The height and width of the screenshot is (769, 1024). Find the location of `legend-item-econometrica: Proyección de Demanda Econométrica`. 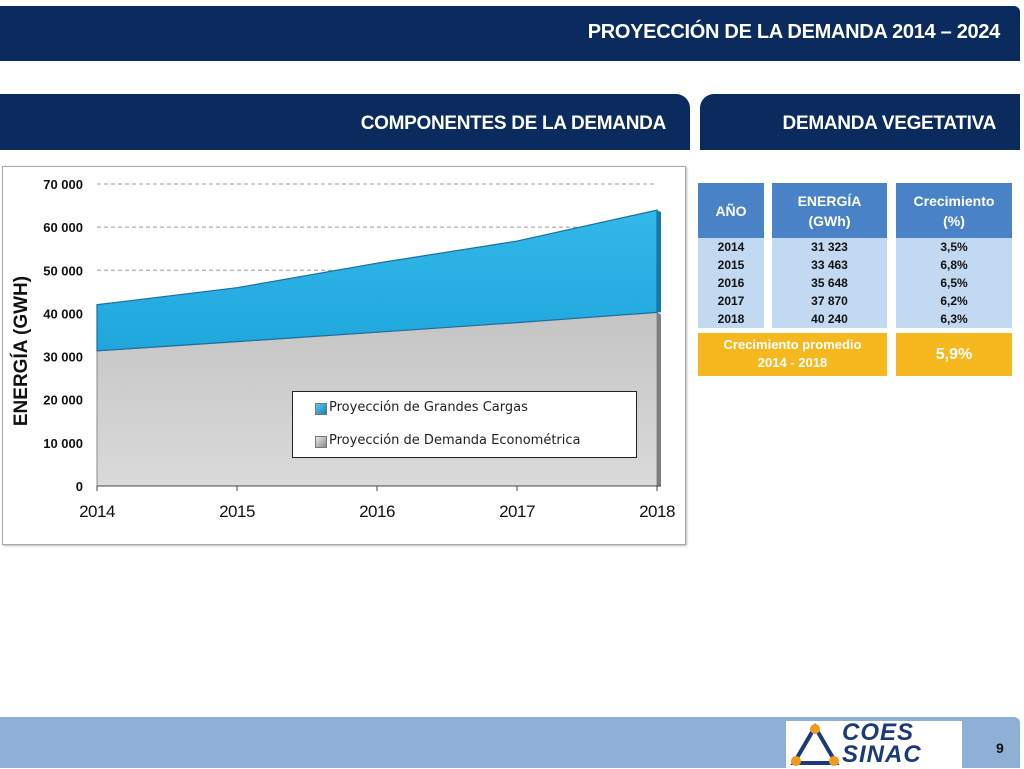

legend-item-econometrica: Proyección de Demanda Econométrica is located at coordinates (448, 441).